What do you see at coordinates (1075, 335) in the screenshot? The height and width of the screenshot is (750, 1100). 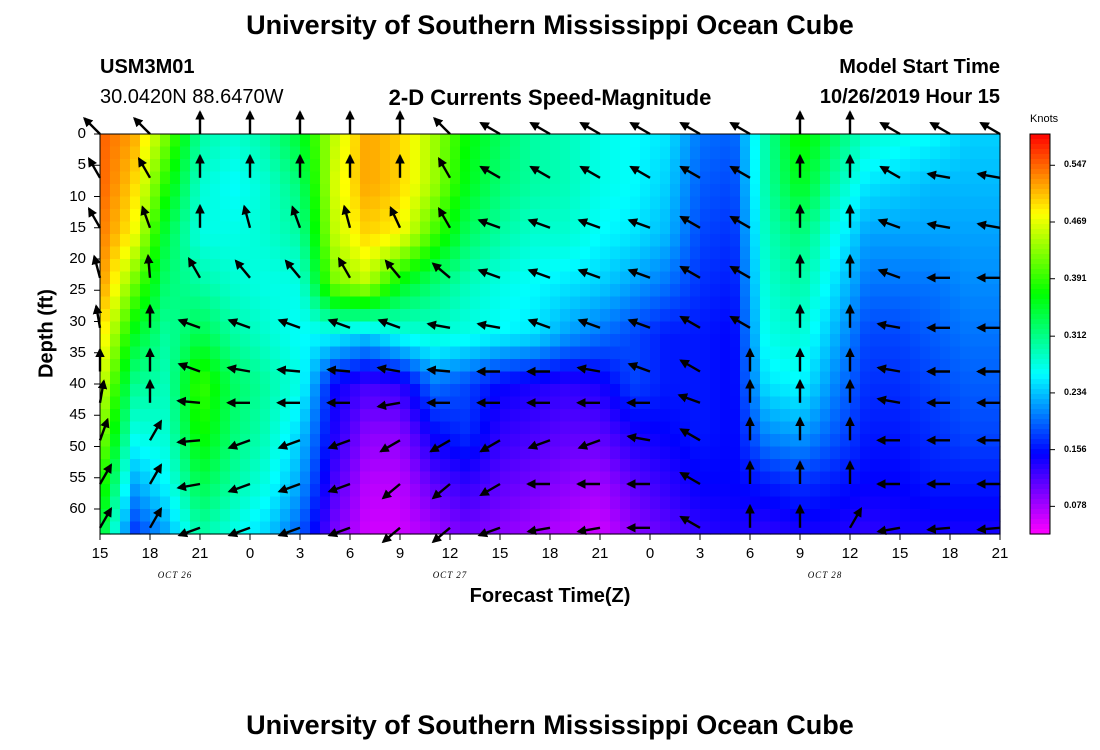 I see `colorbar-tick-label: 0.312` at bounding box center [1075, 335].